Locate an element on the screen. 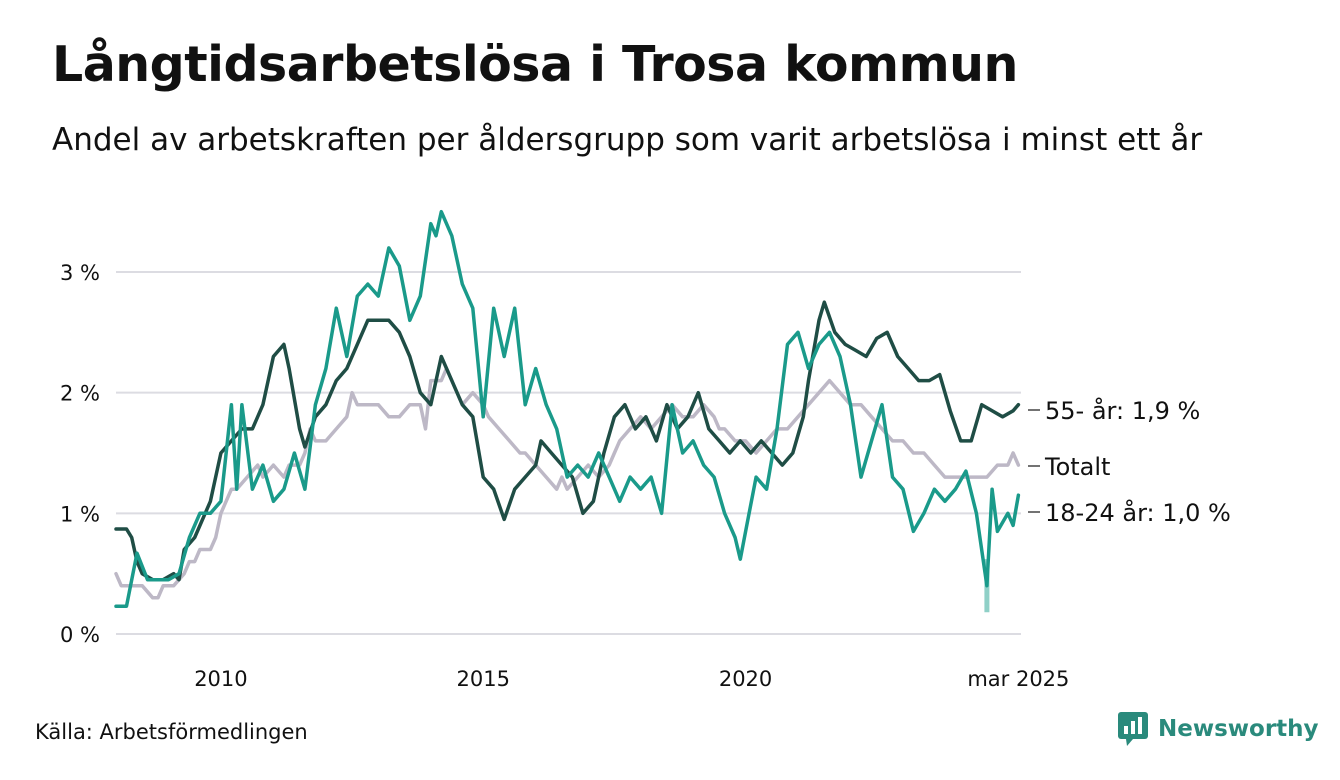 This screenshot has height=780, width=1340. chart-title: Långtidsarbetslösa i Trosa kommun is located at coordinates (535, 64).